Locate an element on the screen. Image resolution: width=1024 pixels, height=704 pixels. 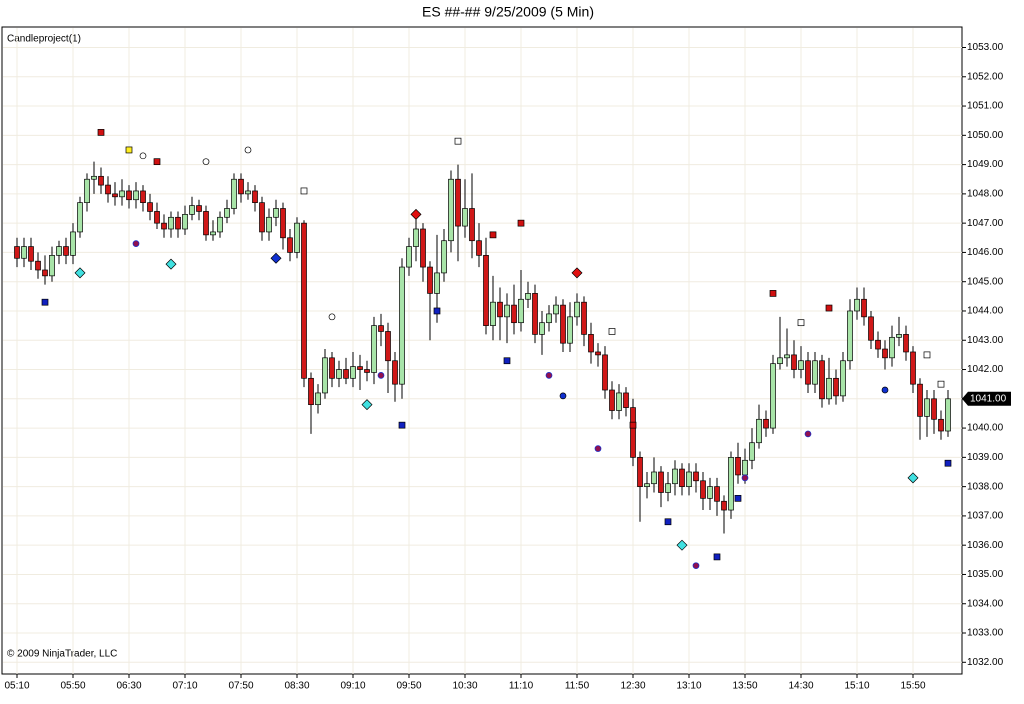
y-tick-label: 1038.00 is located at coordinates (985, 486).